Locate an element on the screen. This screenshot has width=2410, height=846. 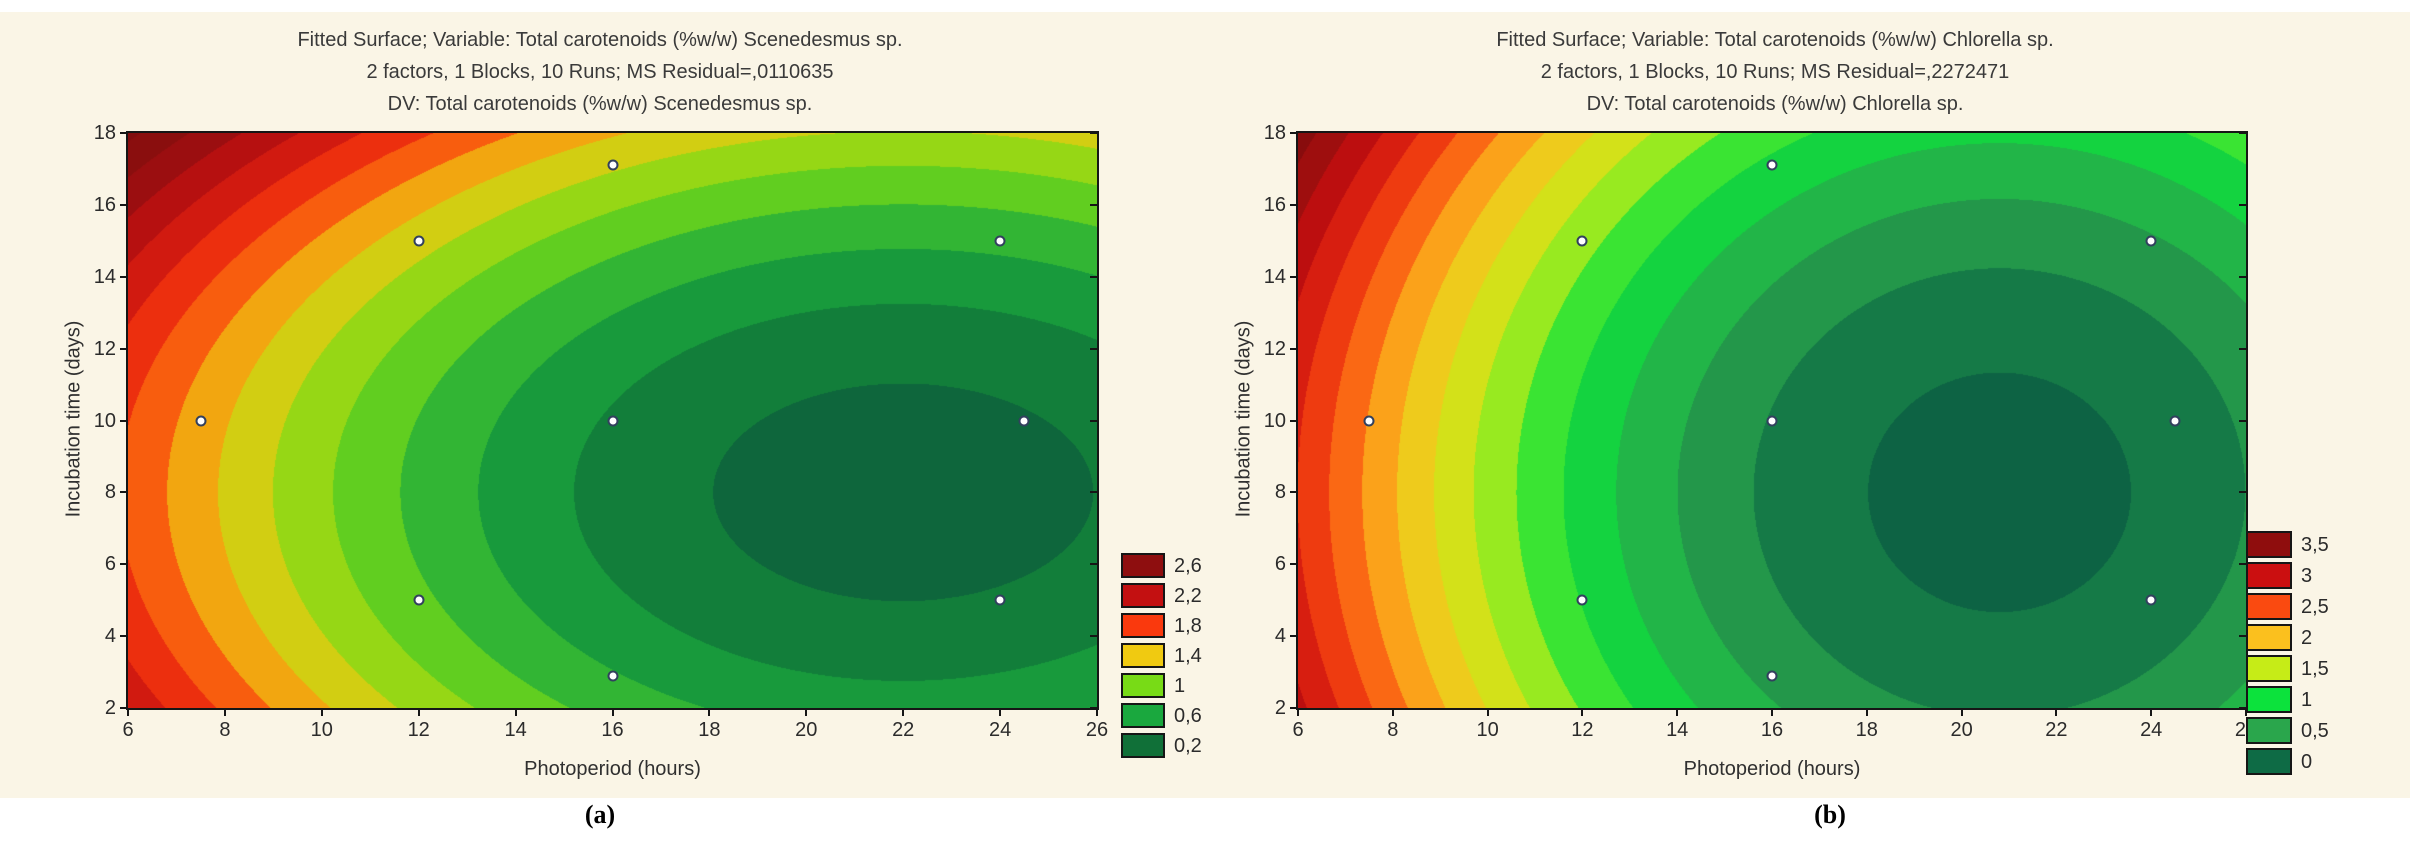
x-tick-label: 14 is located at coordinates (1677, 730).